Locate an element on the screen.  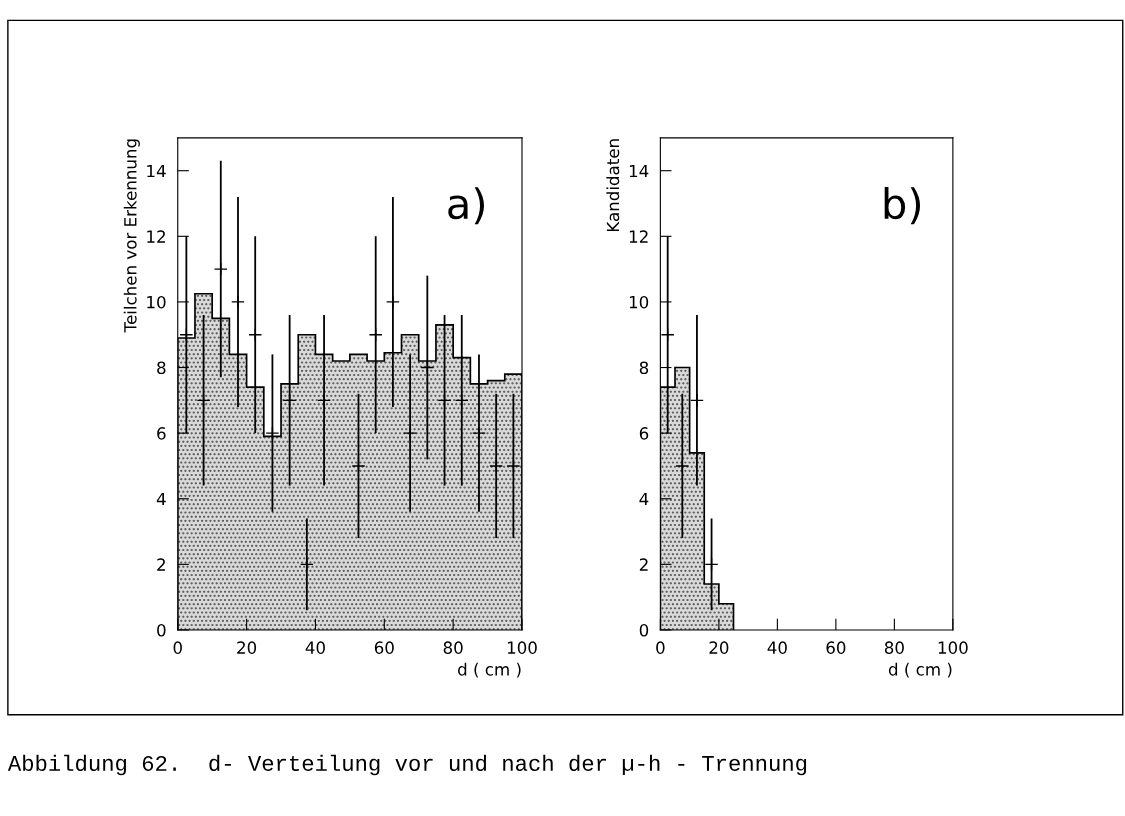
y-axis-title: Kandidaten is located at coordinates (613, 185).